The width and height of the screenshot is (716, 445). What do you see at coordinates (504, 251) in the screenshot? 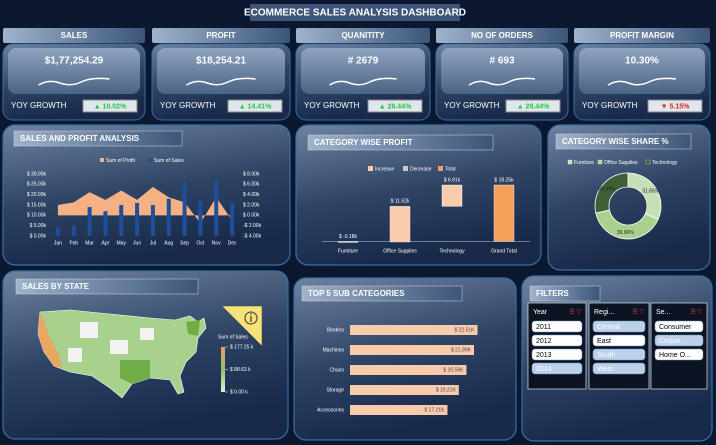
I see `x-tick-label: Grand Total` at bounding box center [504, 251].